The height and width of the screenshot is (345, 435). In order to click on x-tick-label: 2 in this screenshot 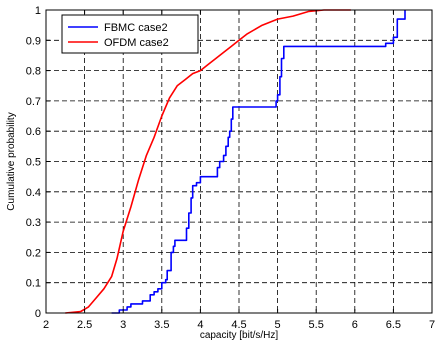, I will do `click(46, 325)`.